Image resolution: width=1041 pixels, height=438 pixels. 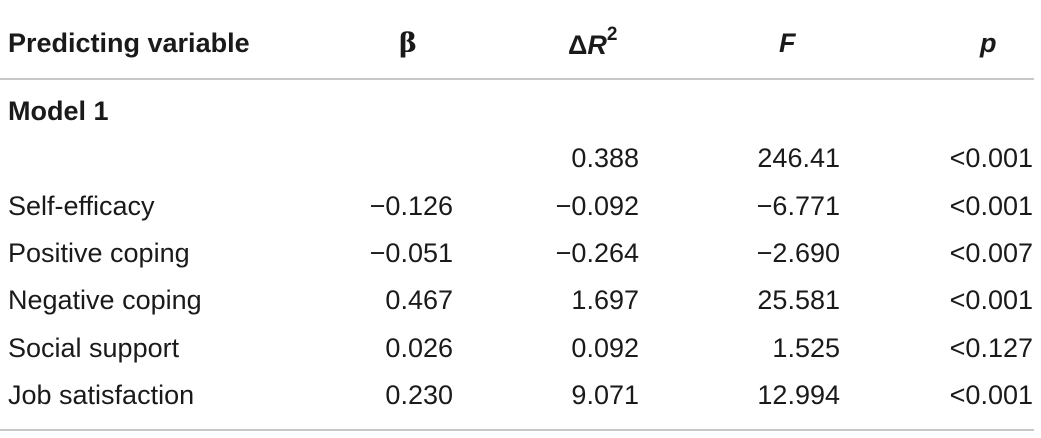 What do you see at coordinates (517, 430) in the screenshot?
I see `table-bottom-divider` at bounding box center [517, 430].